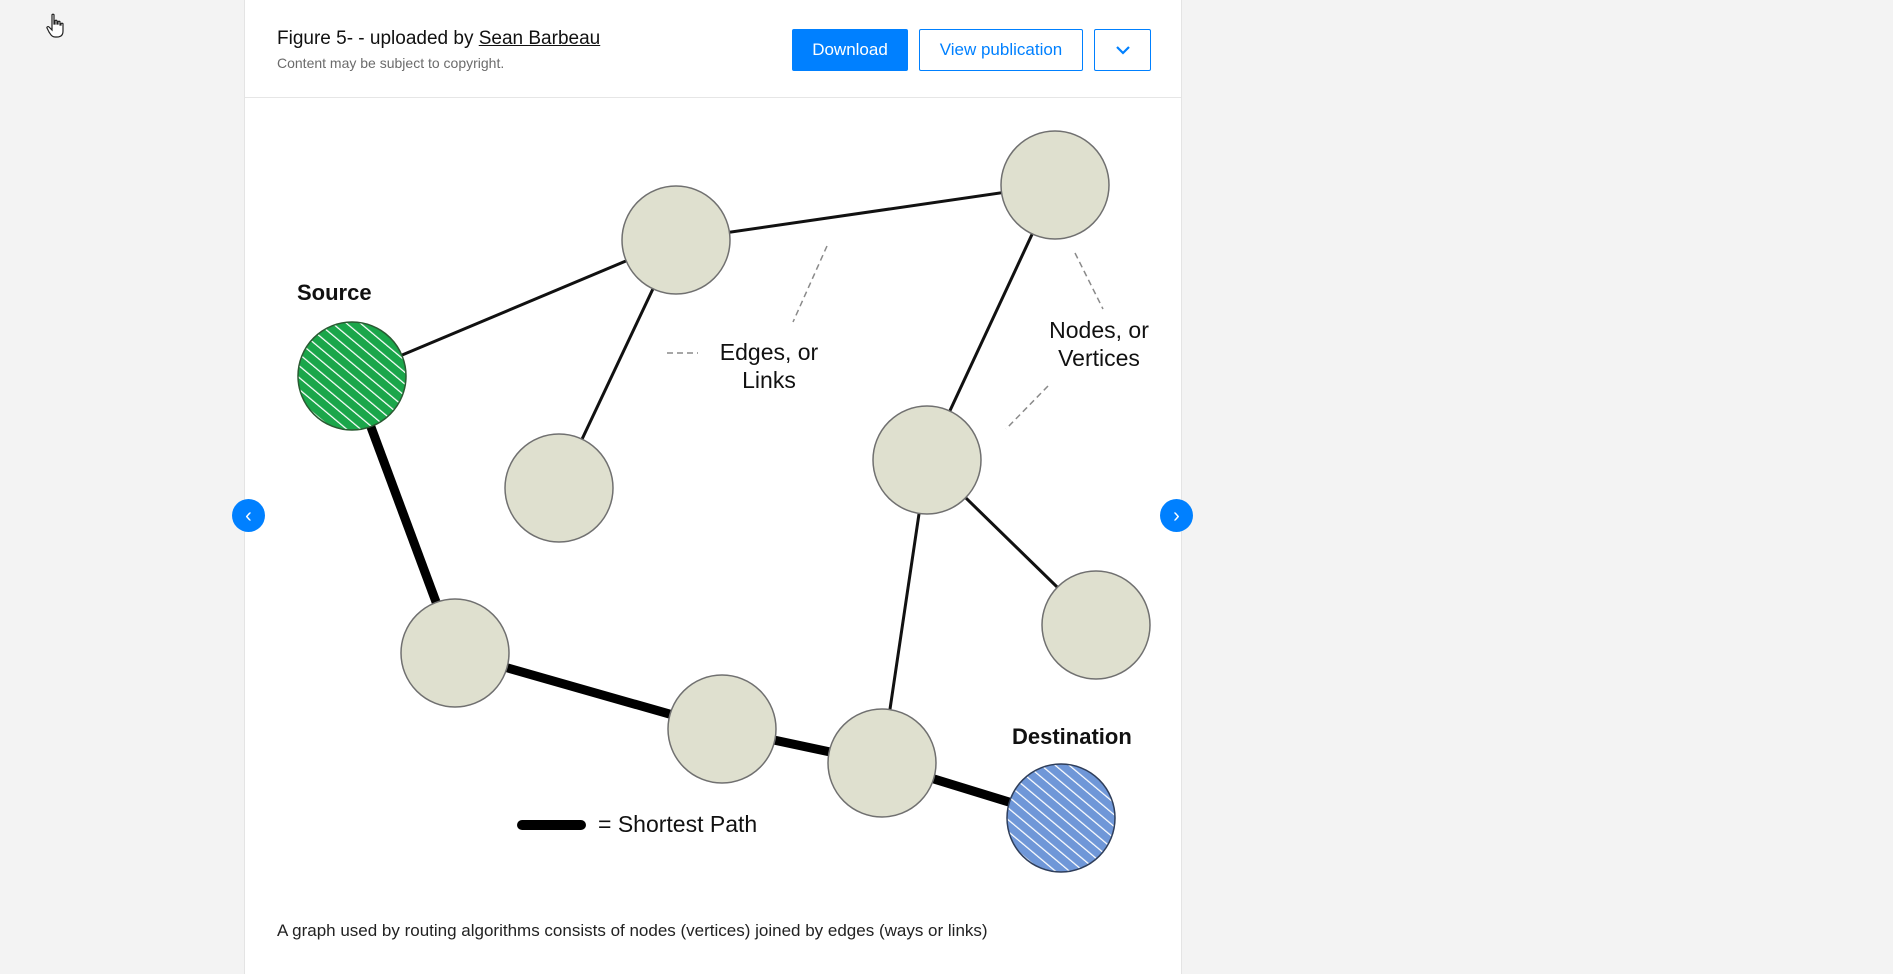 The image size is (1893, 974). I want to click on legend-label: = Shortest Path, so click(677, 824).